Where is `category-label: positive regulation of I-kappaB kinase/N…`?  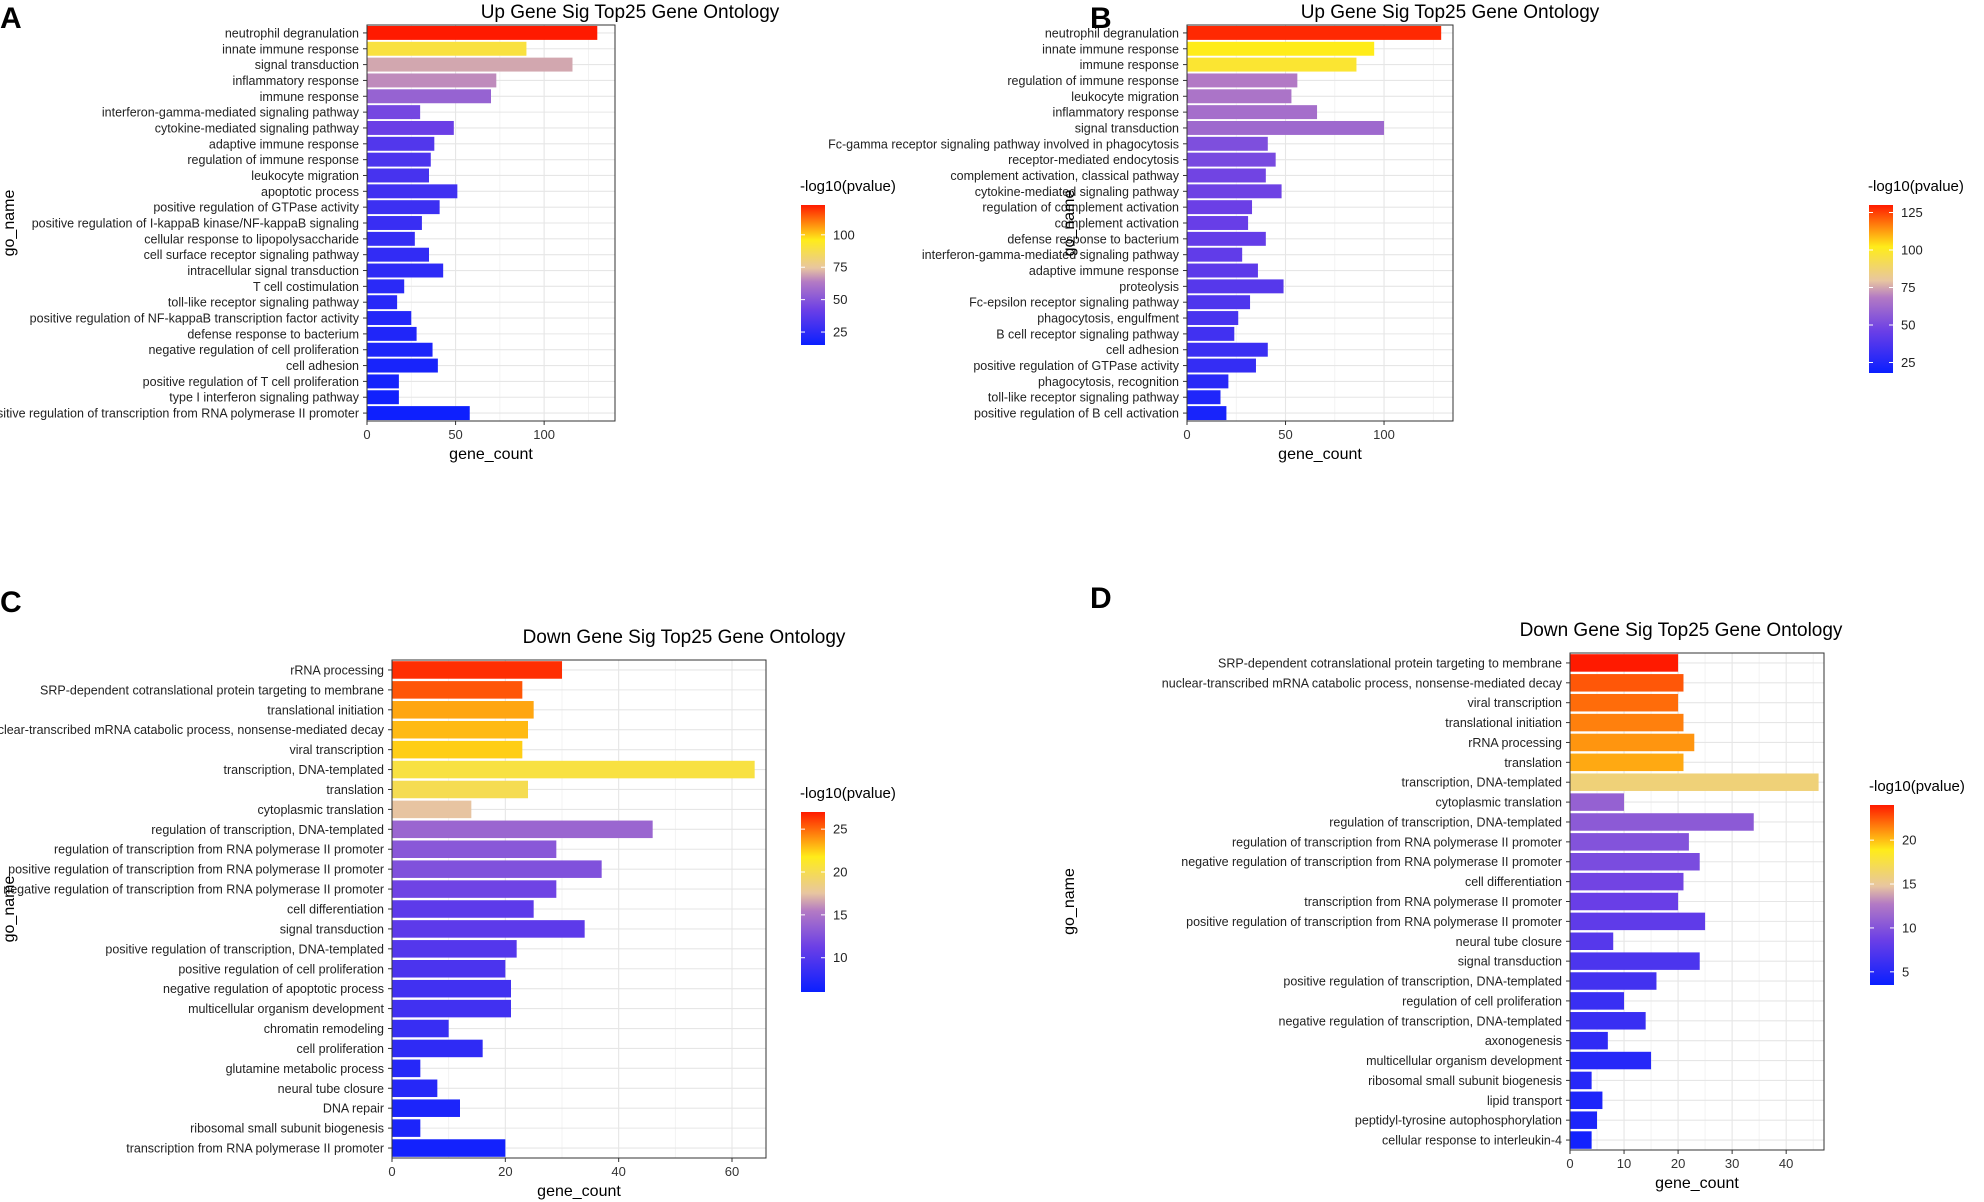 category-label: positive regulation of I-kappaB kinase/N… is located at coordinates (195, 224).